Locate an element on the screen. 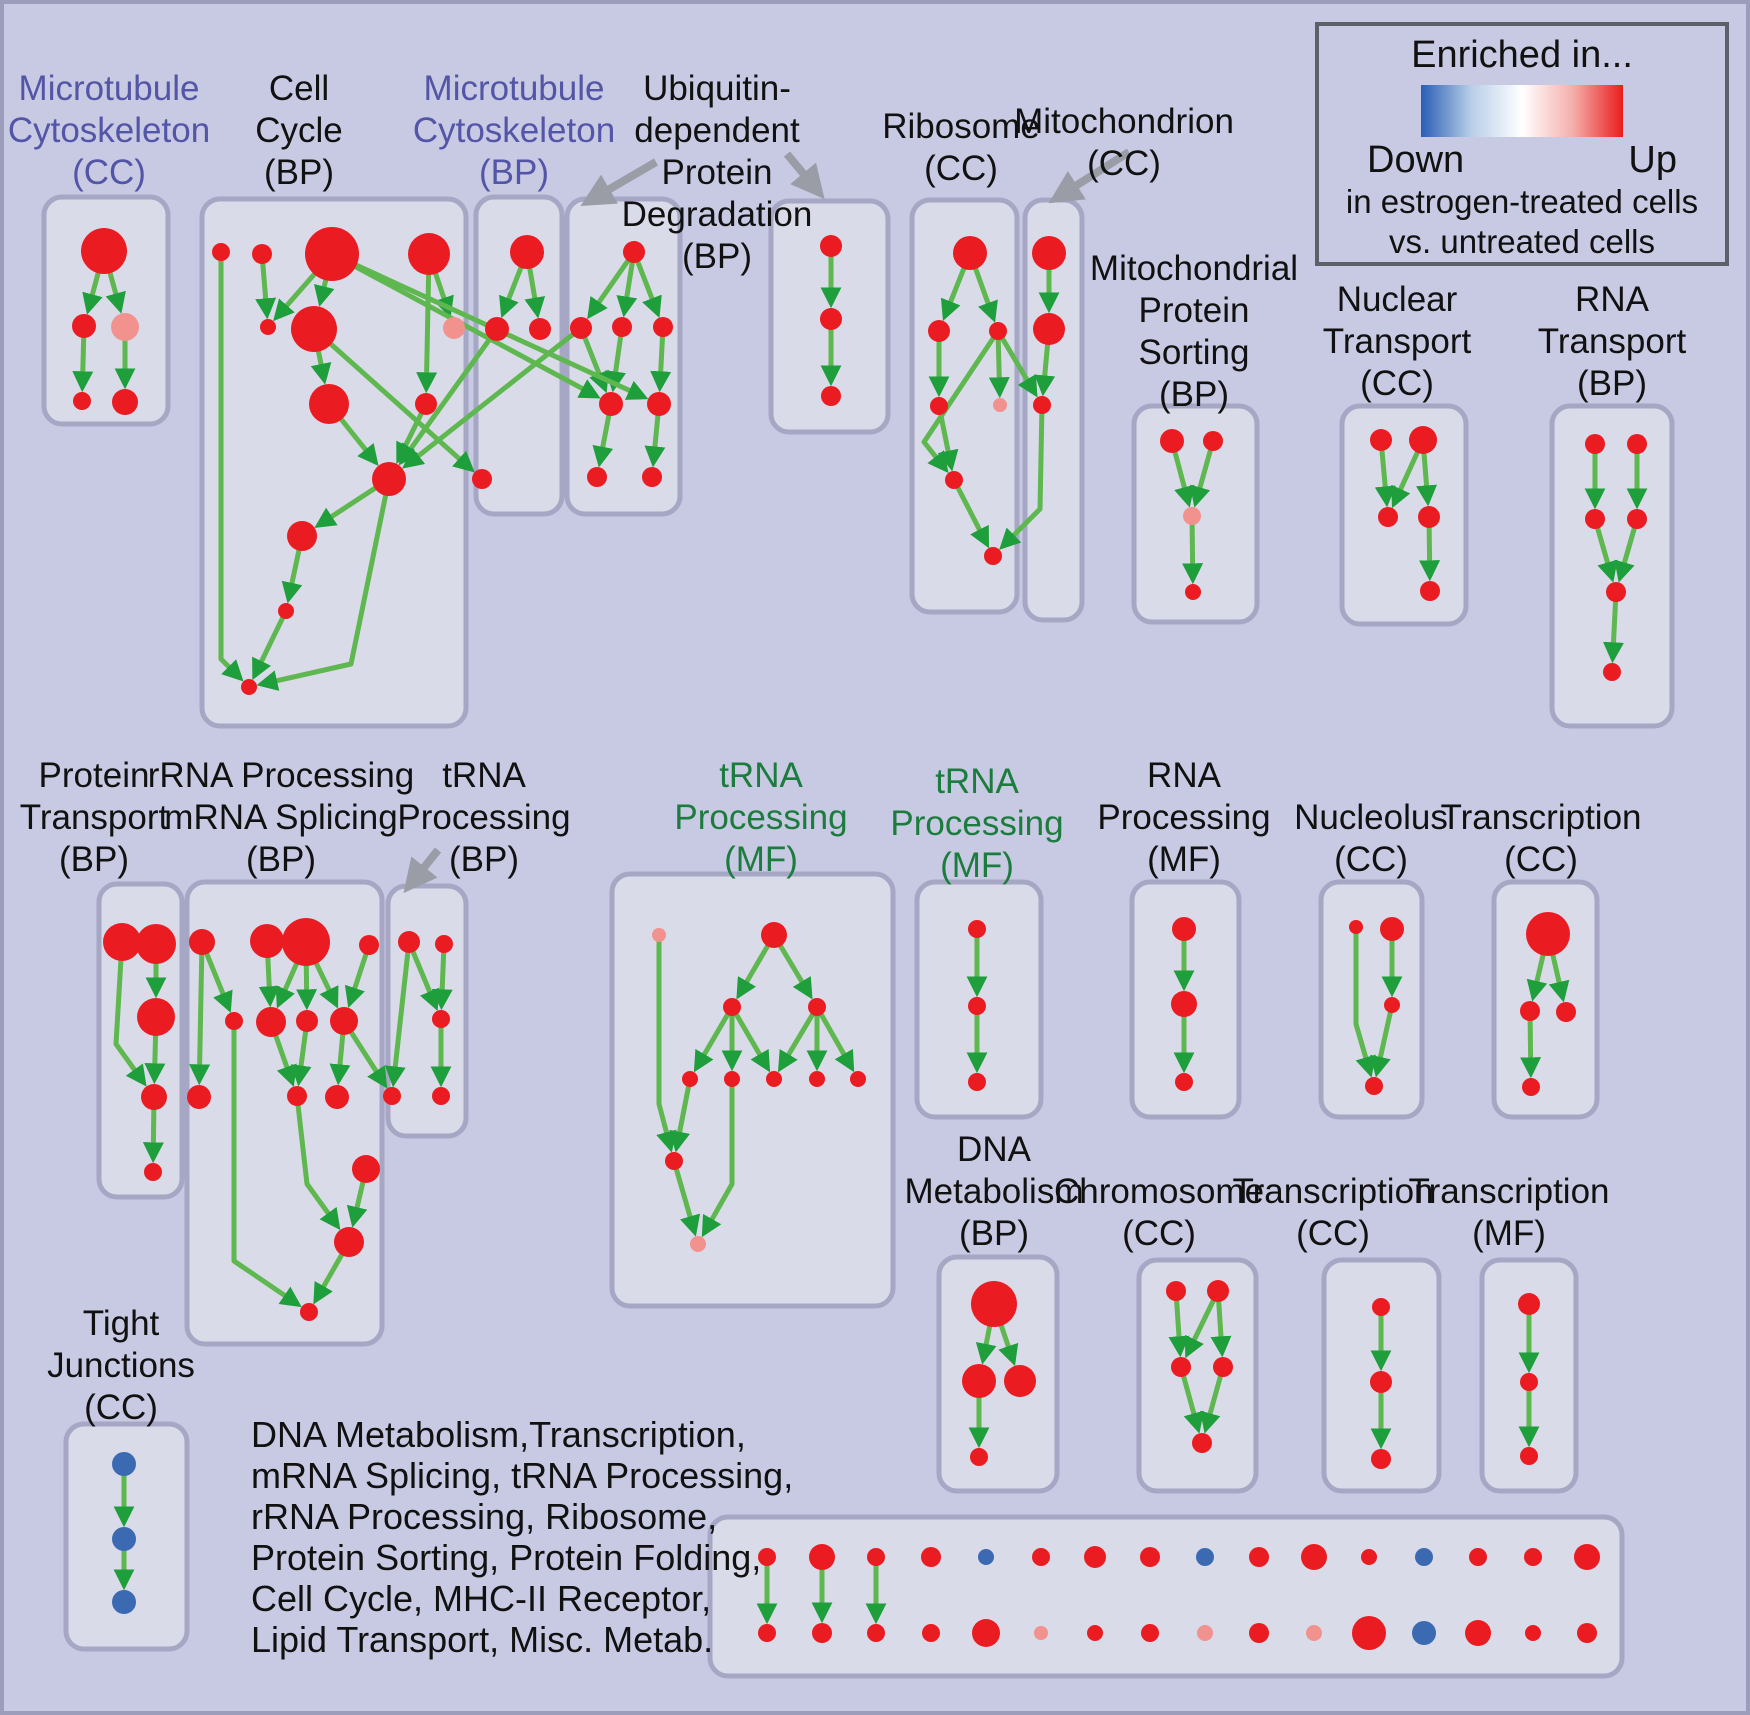  legend-gradient-bar is located at coordinates (1522, 111).